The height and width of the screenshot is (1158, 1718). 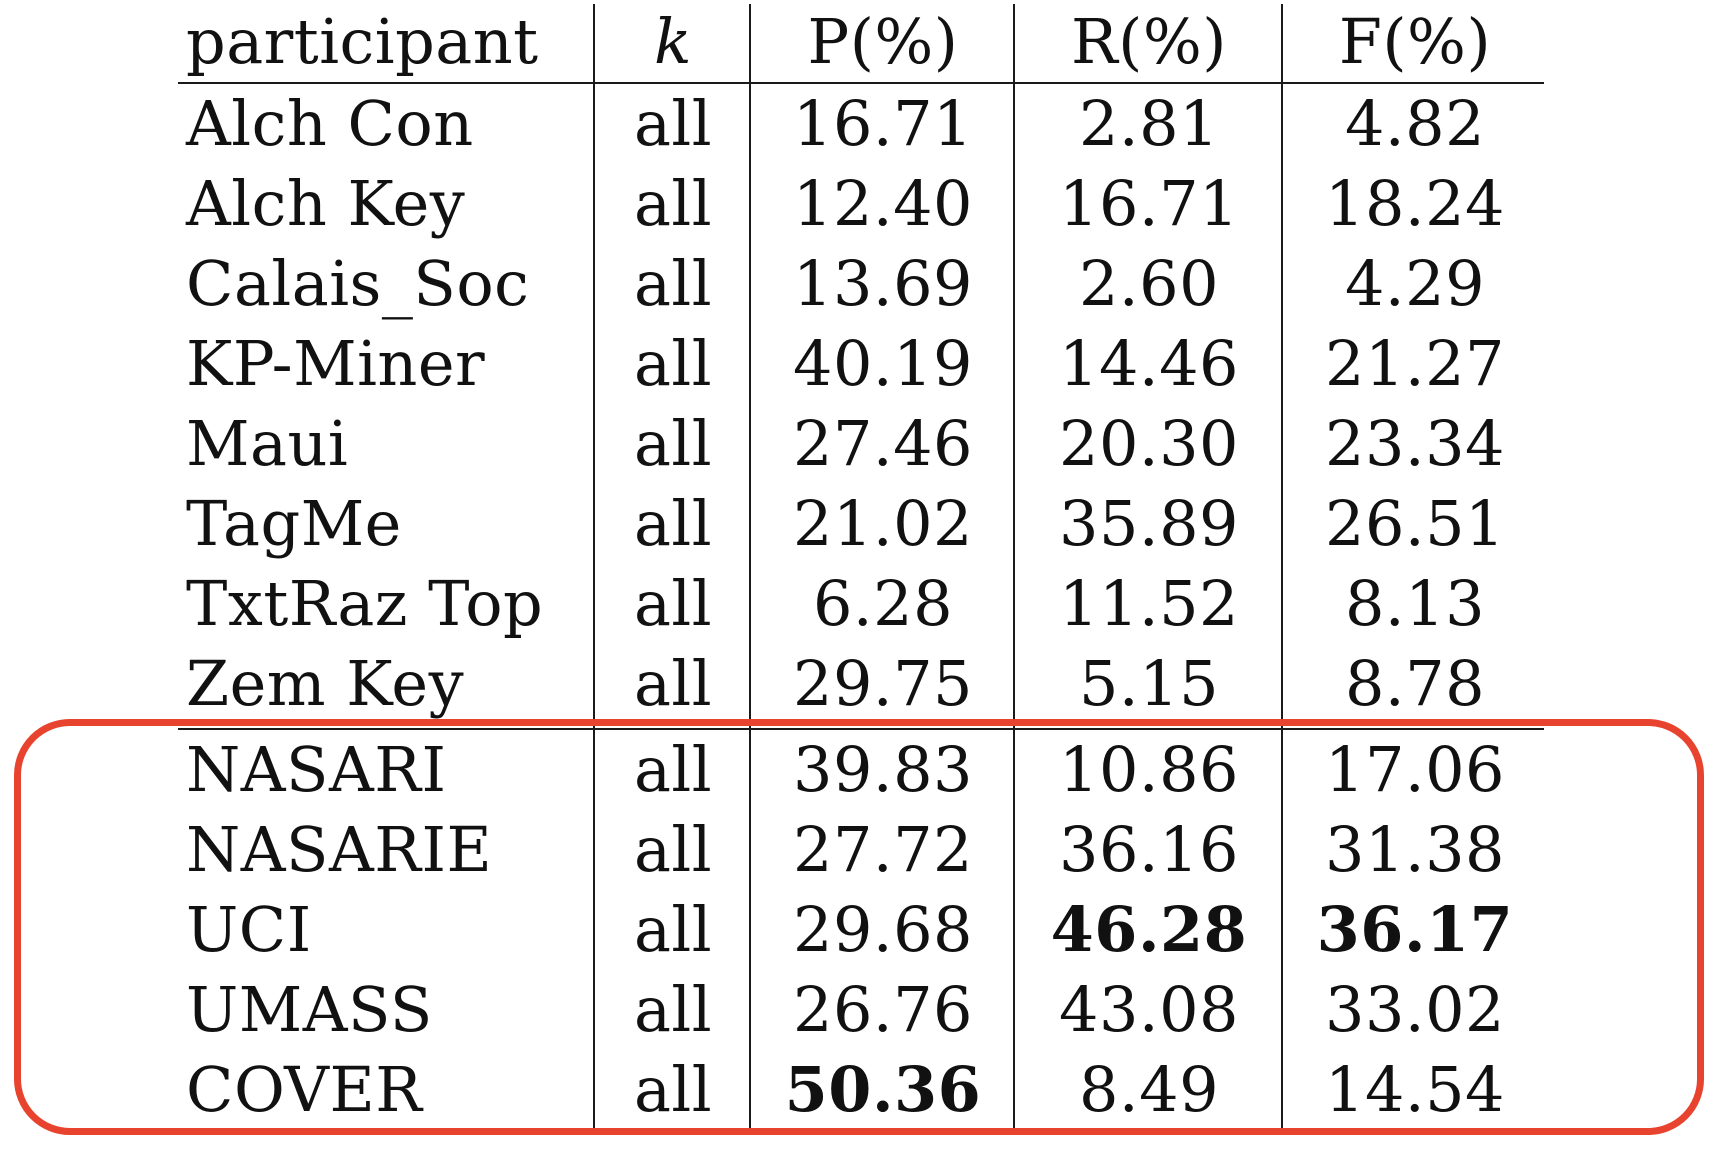 What do you see at coordinates (883, 523) in the screenshot?
I see `precision-cell: 21.02` at bounding box center [883, 523].